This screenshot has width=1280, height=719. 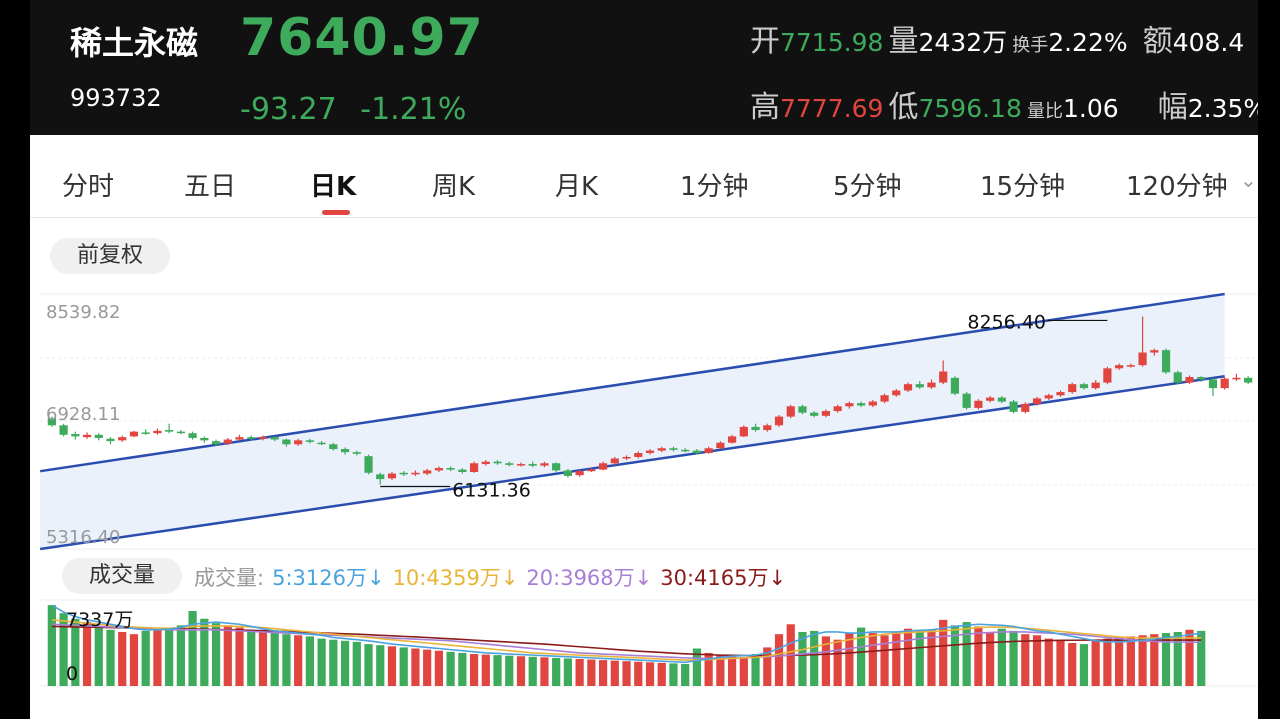 I want to click on stock-code: 993732, so click(x=116, y=98).